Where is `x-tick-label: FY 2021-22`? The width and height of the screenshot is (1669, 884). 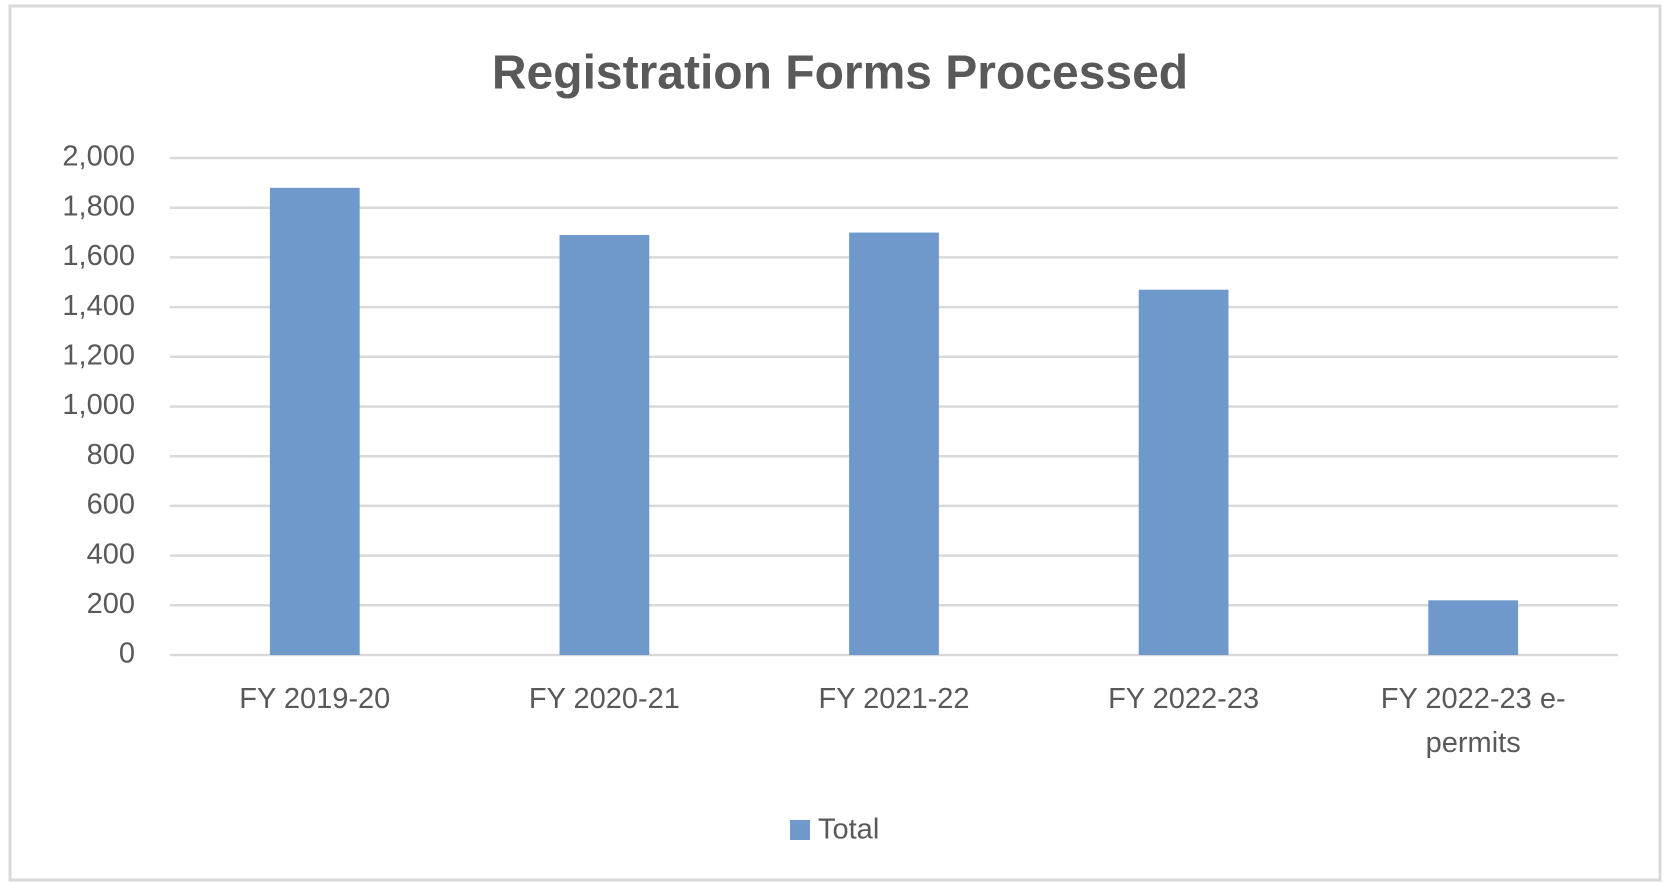
x-tick-label: FY 2021-22 is located at coordinates (894, 699).